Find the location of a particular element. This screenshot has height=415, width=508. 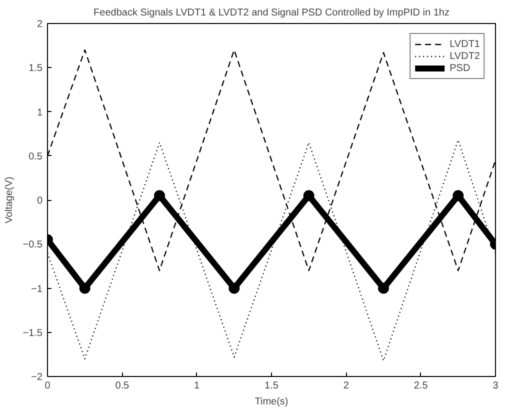

y-axis-title: Voltage(V) is located at coordinates (9, 200).